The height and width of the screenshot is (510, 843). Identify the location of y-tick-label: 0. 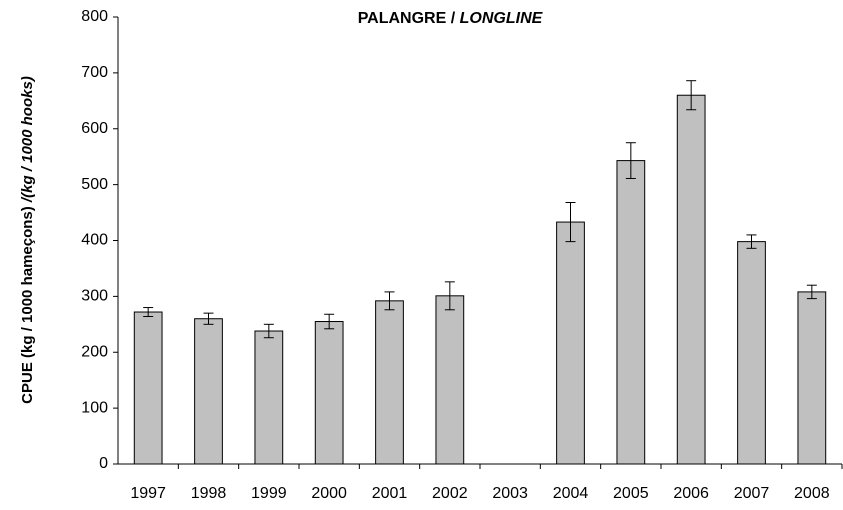
(103, 463).